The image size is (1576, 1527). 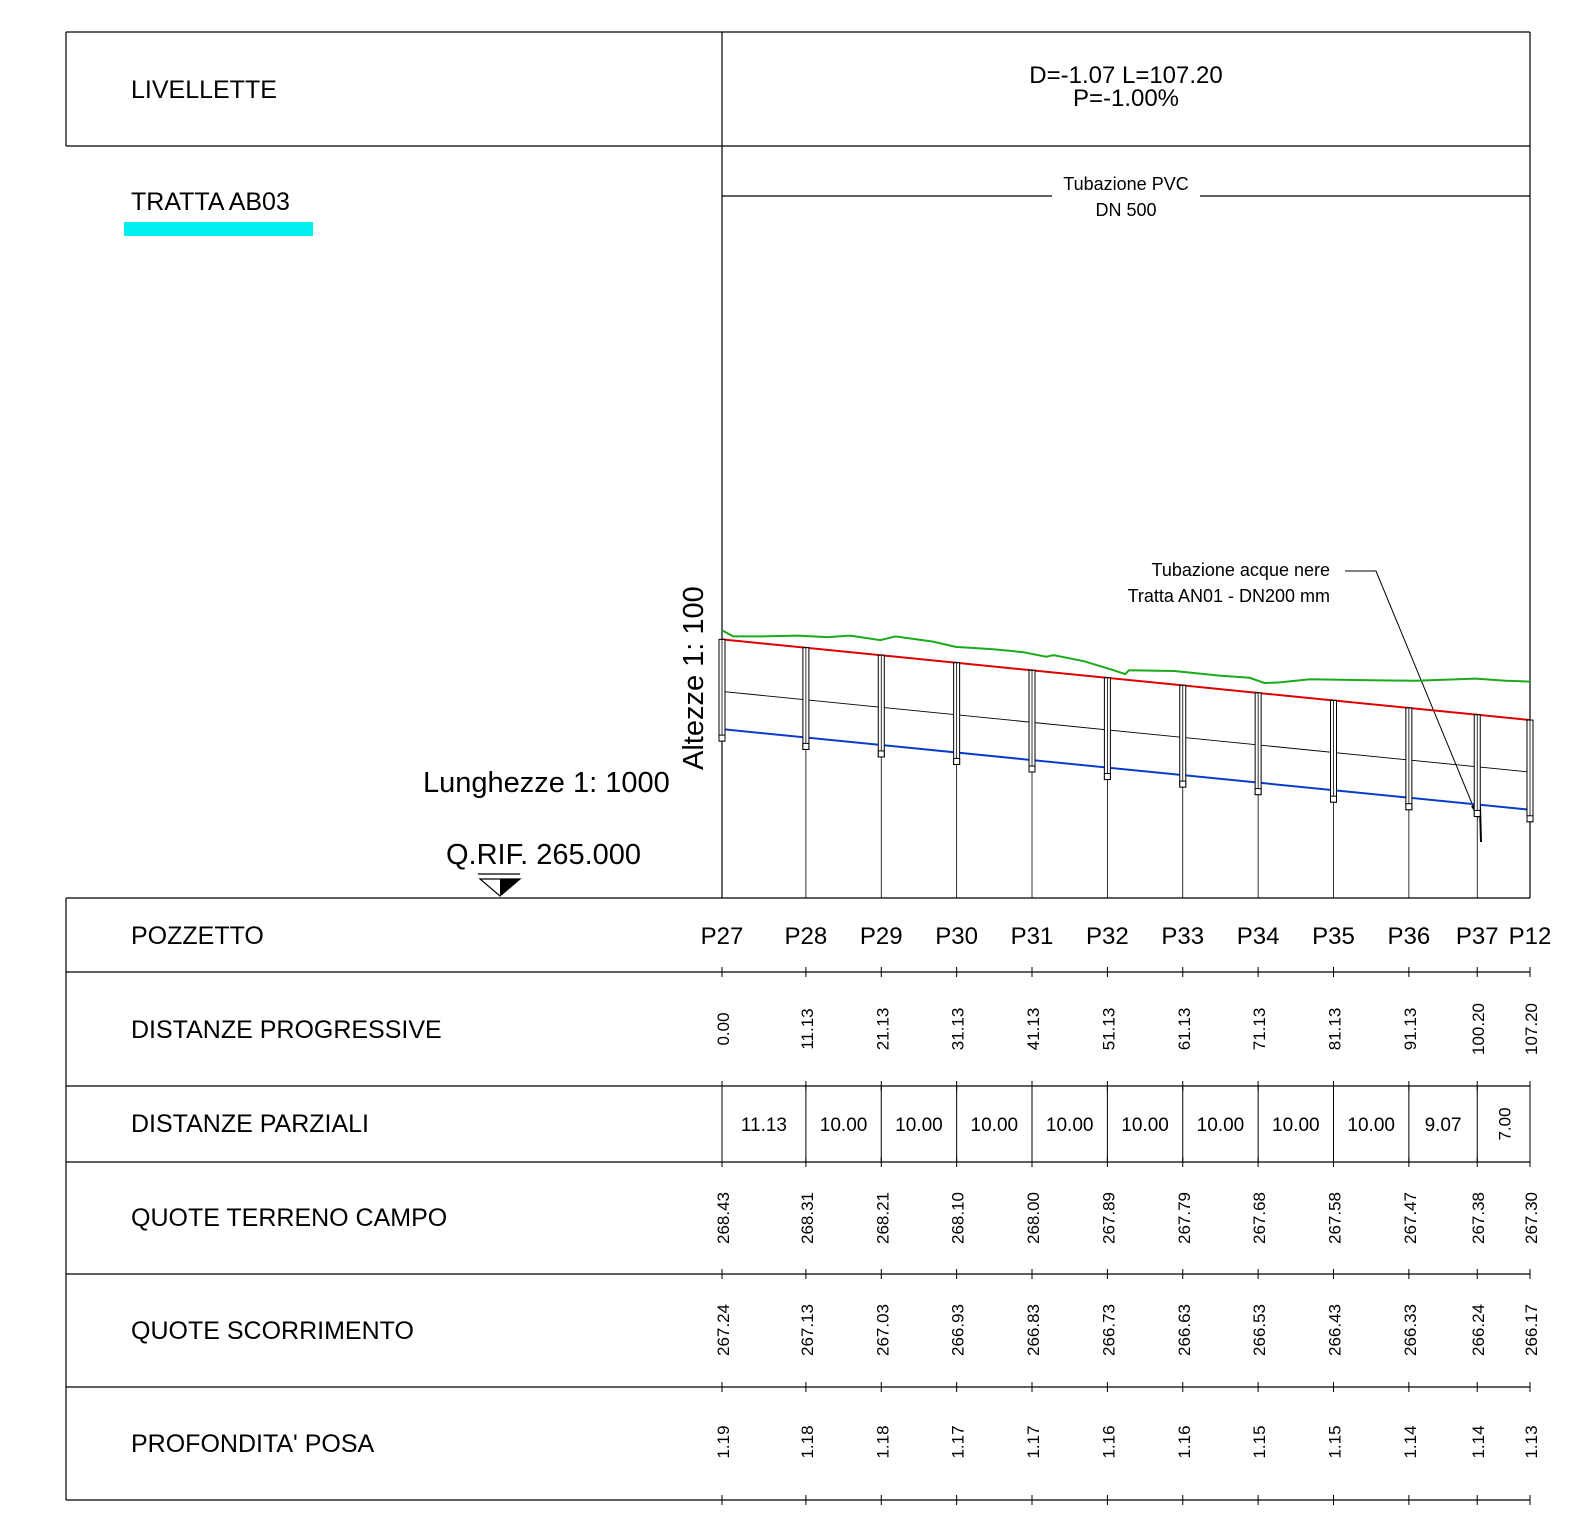 What do you see at coordinates (807, 1218) in the screenshot?
I see `terreno-P28: 268.31` at bounding box center [807, 1218].